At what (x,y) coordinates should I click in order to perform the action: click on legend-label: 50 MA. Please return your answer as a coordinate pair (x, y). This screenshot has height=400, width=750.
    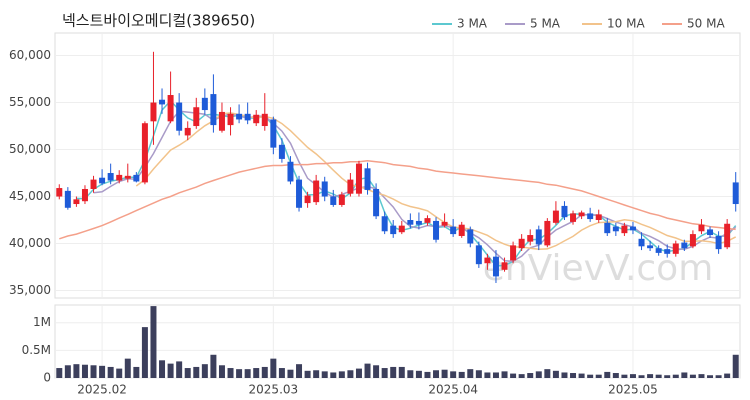
    Looking at the image, I should click on (706, 24).